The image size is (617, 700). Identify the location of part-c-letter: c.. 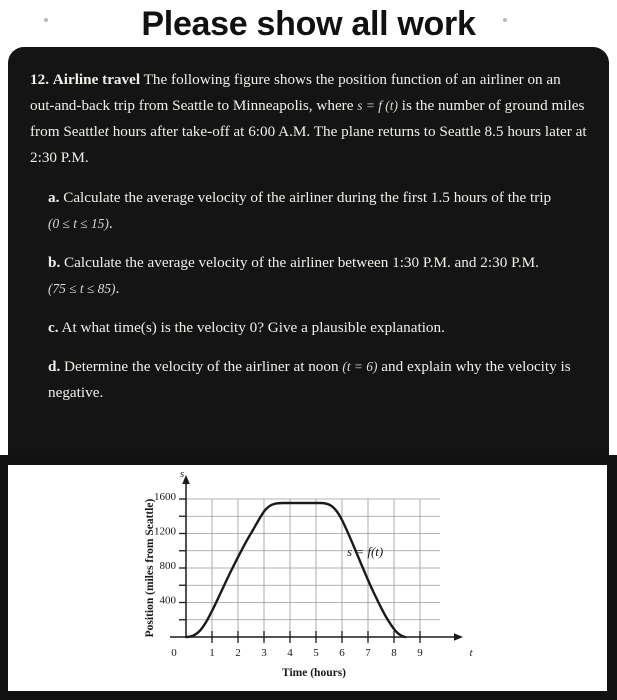
(53, 328).